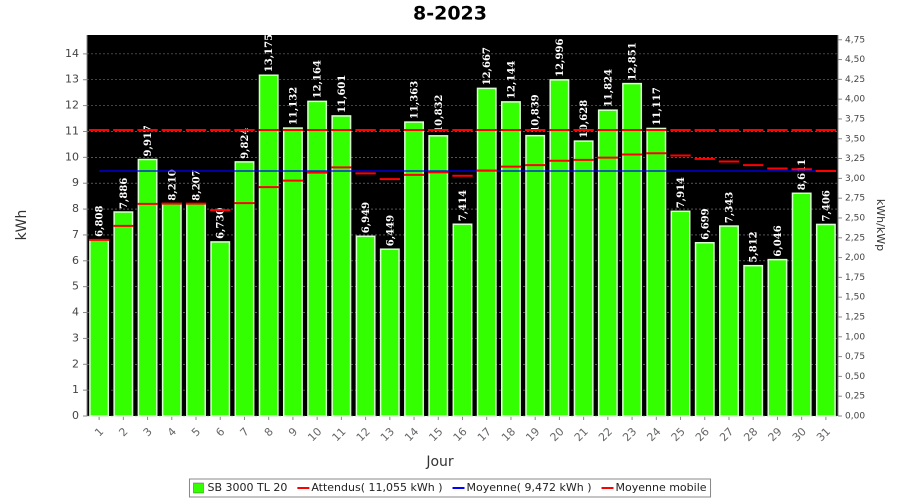 The height and width of the screenshot is (504, 900). Describe the element at coordinates (72, 79) in the screenshot. I see `y-tick-label: 13` at that location.